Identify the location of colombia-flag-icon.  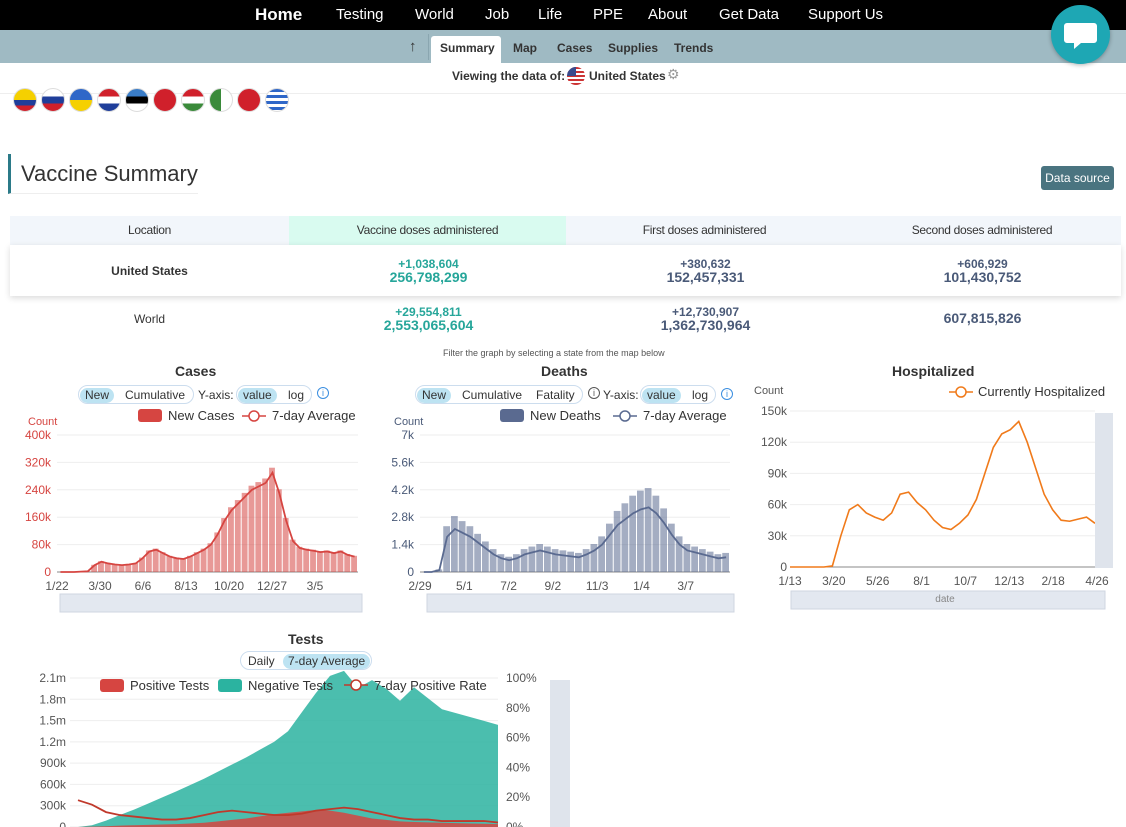
(25, 100).